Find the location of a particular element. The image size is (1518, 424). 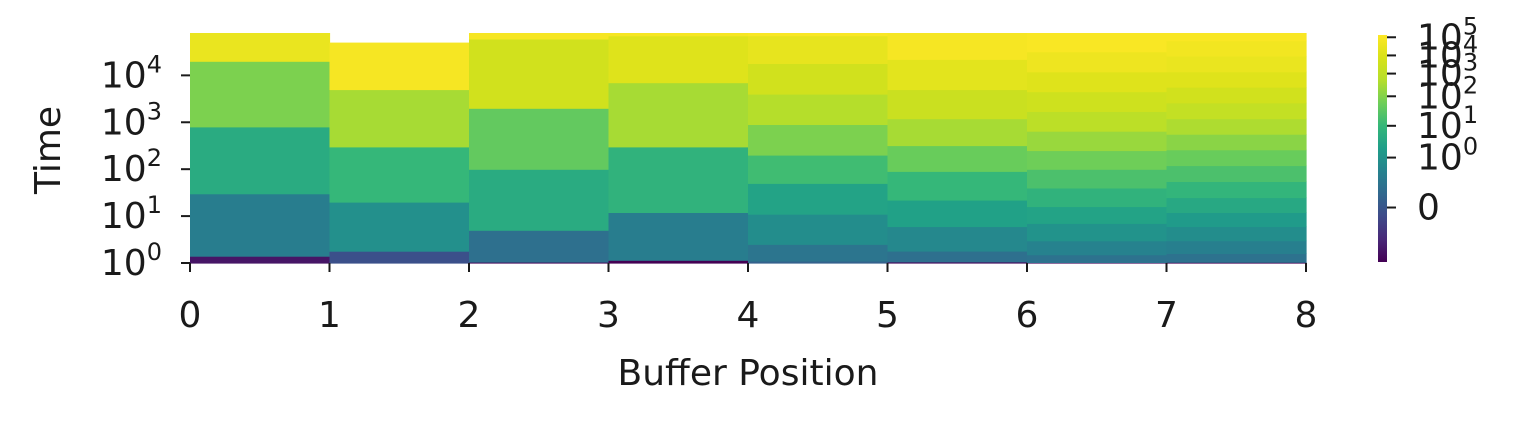

y-axis-label: Time is located at coordinates (48, 150).